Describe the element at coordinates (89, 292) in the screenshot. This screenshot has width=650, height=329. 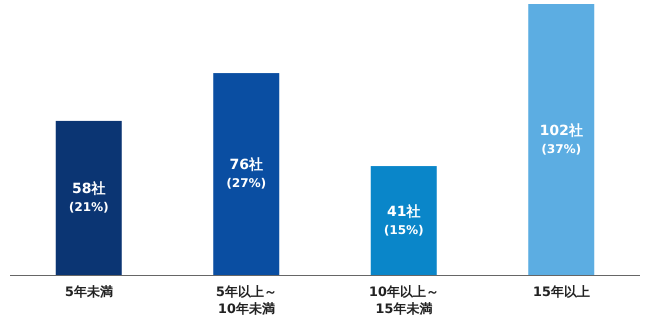
I see `x-tick-label: 5年未満` at that location.